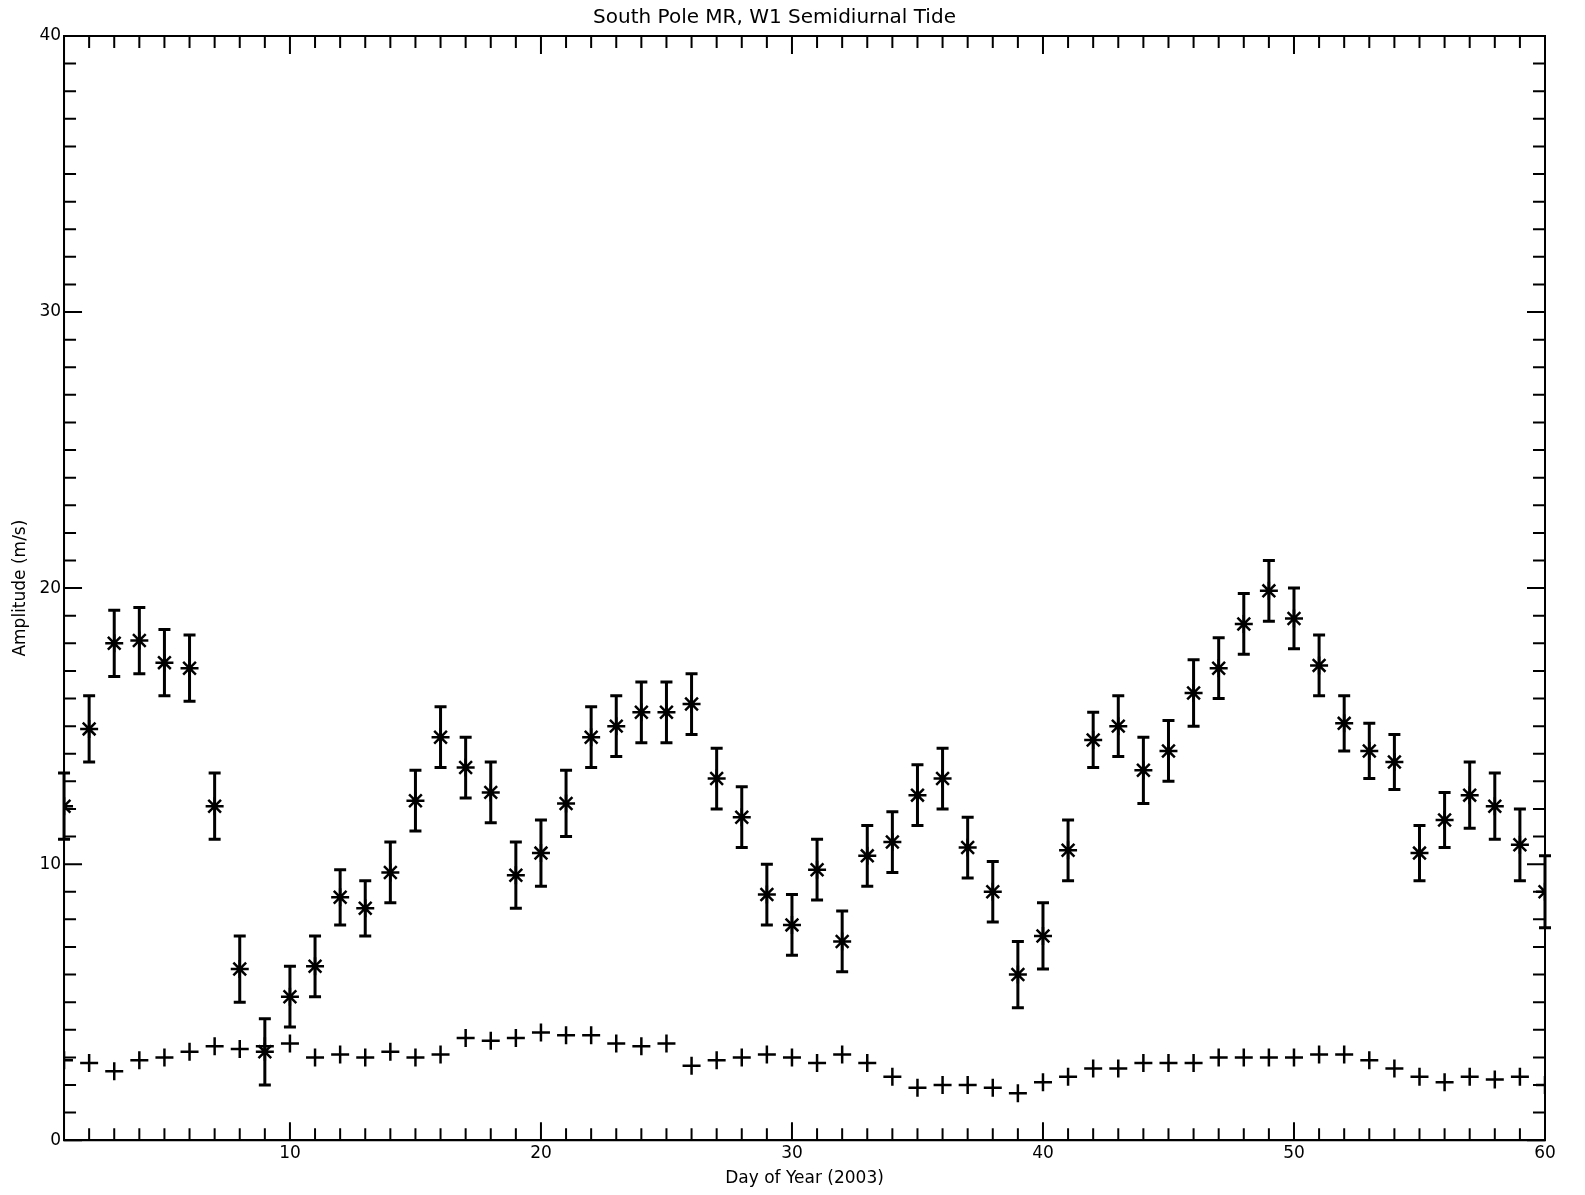 The width and height of the screenshot is (1585, 1195). I want to click on x-tick-label: 10, so click(290, 1151).